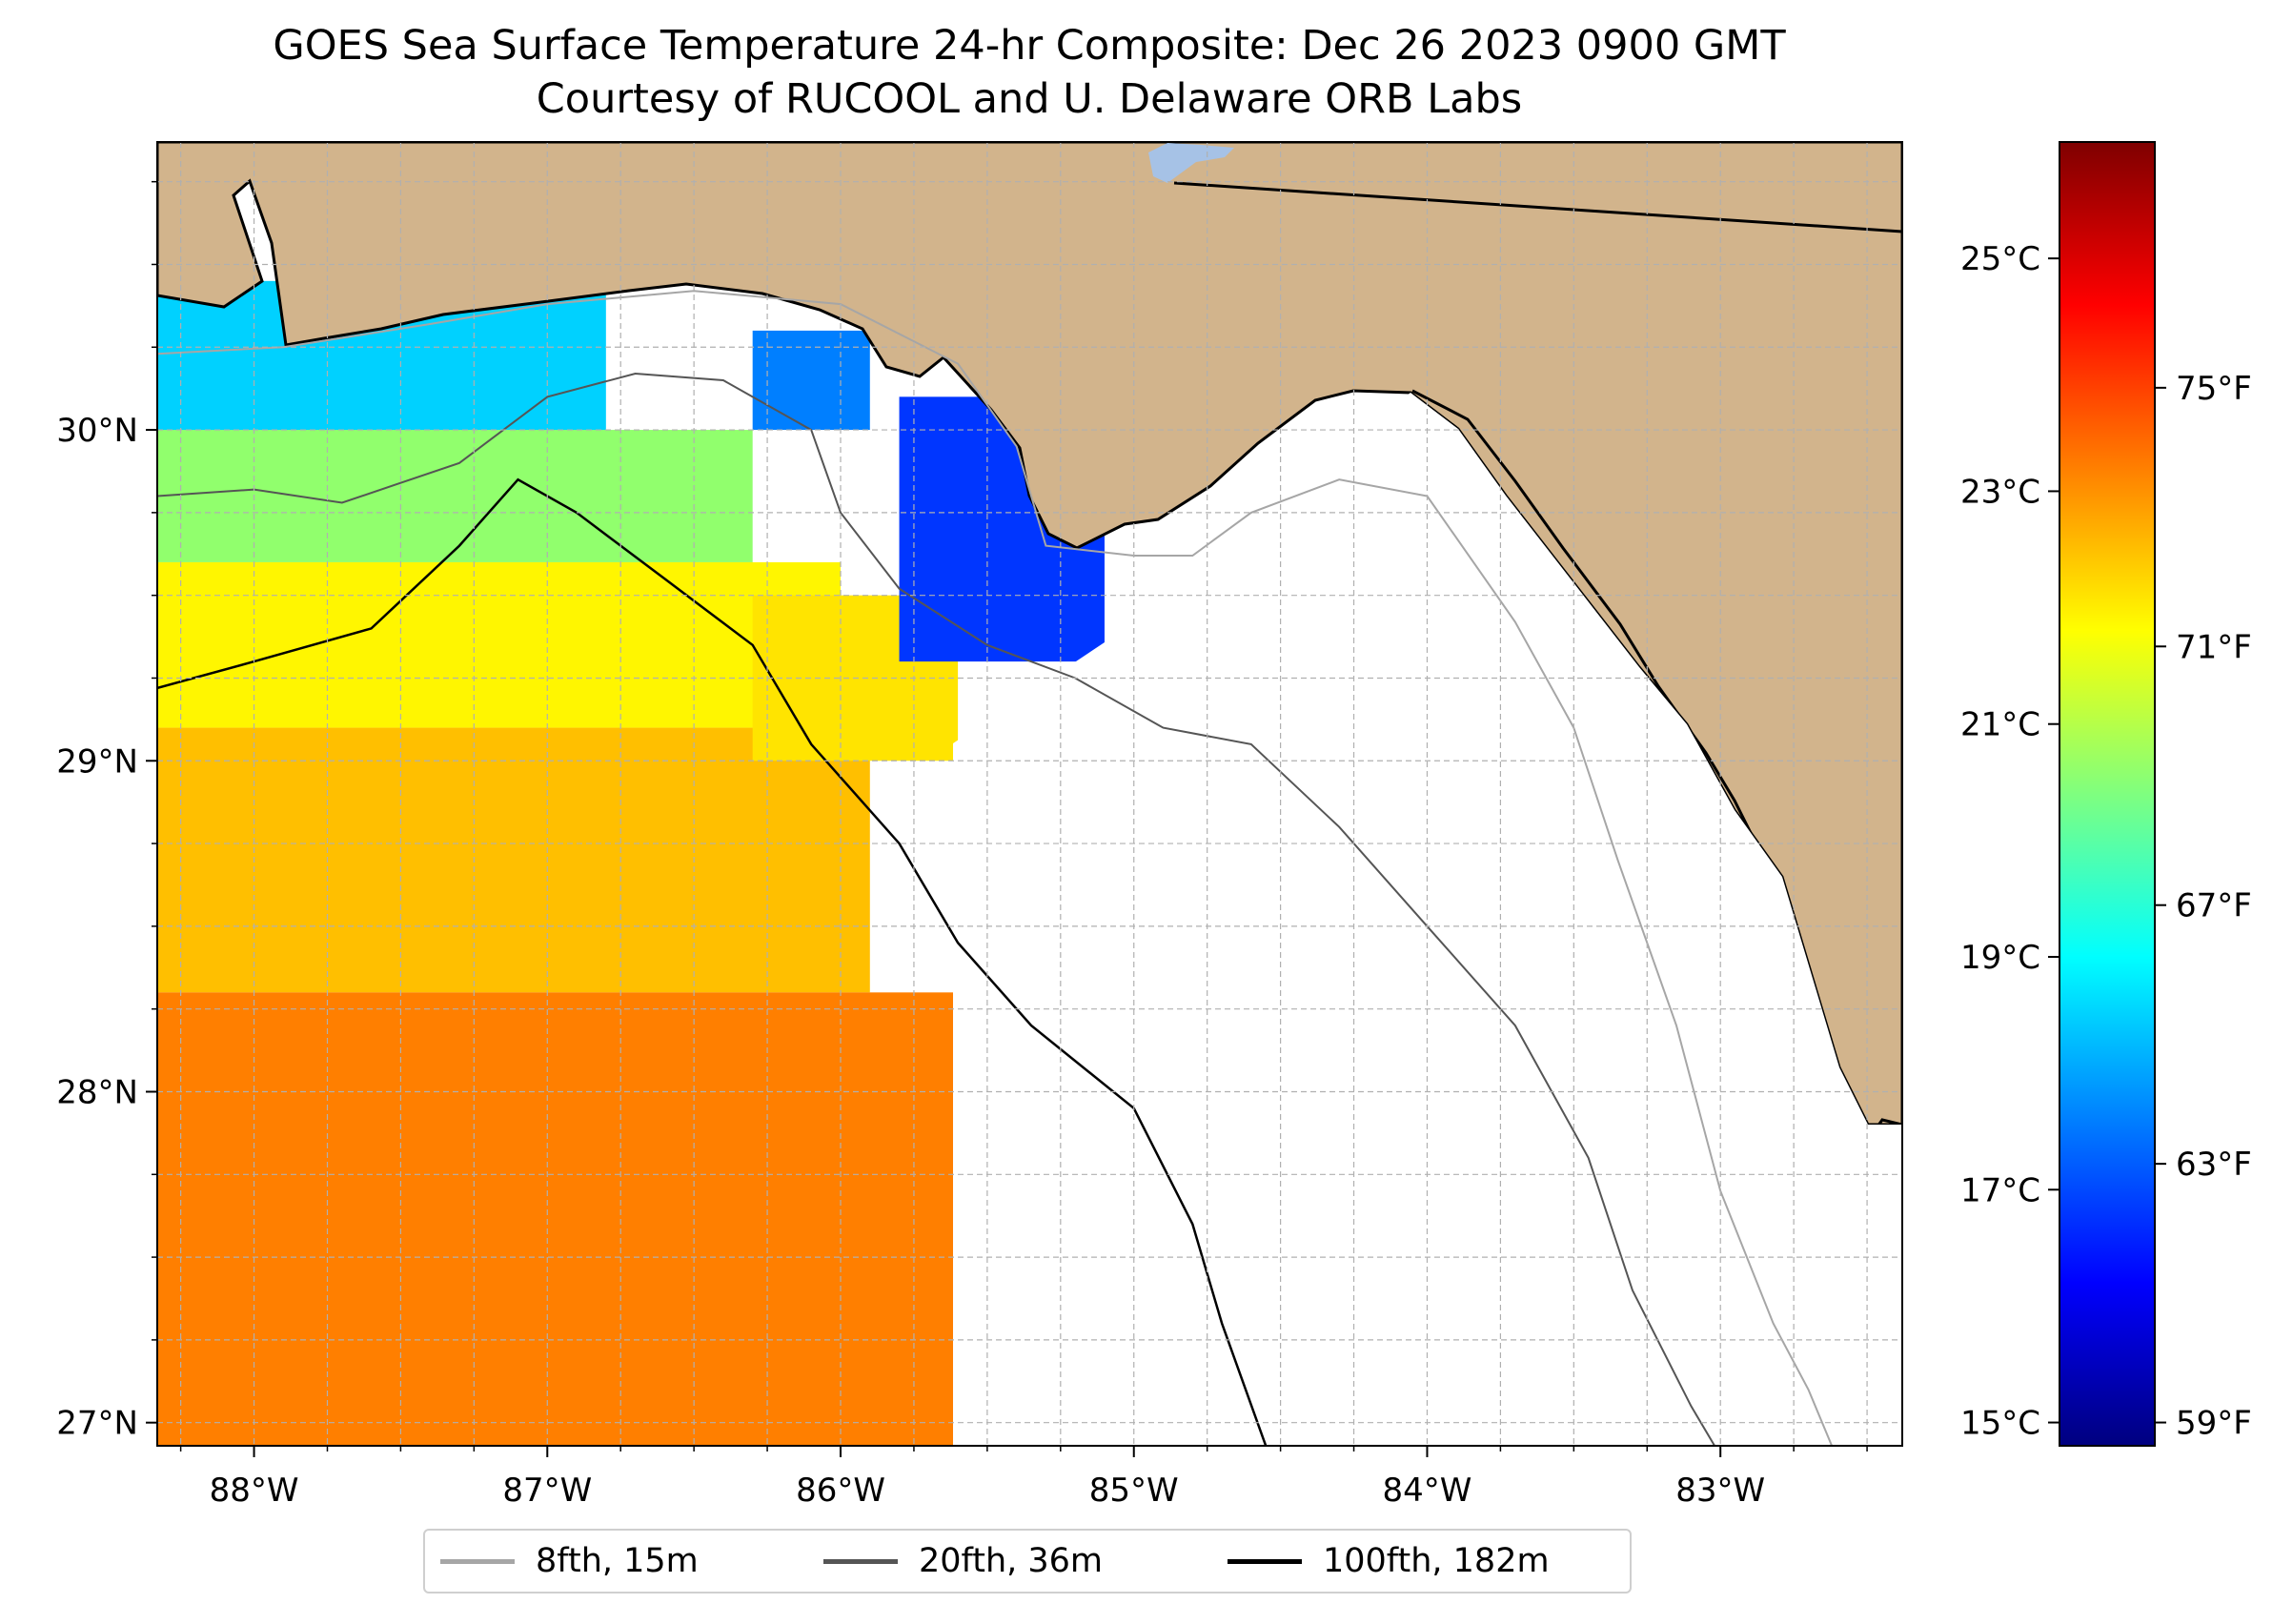 The image size is (2293, 1624). Describe the element at coordinates (2214, 389) in the screenshot. I see `colorbar-f-label: 75°F` at that location.